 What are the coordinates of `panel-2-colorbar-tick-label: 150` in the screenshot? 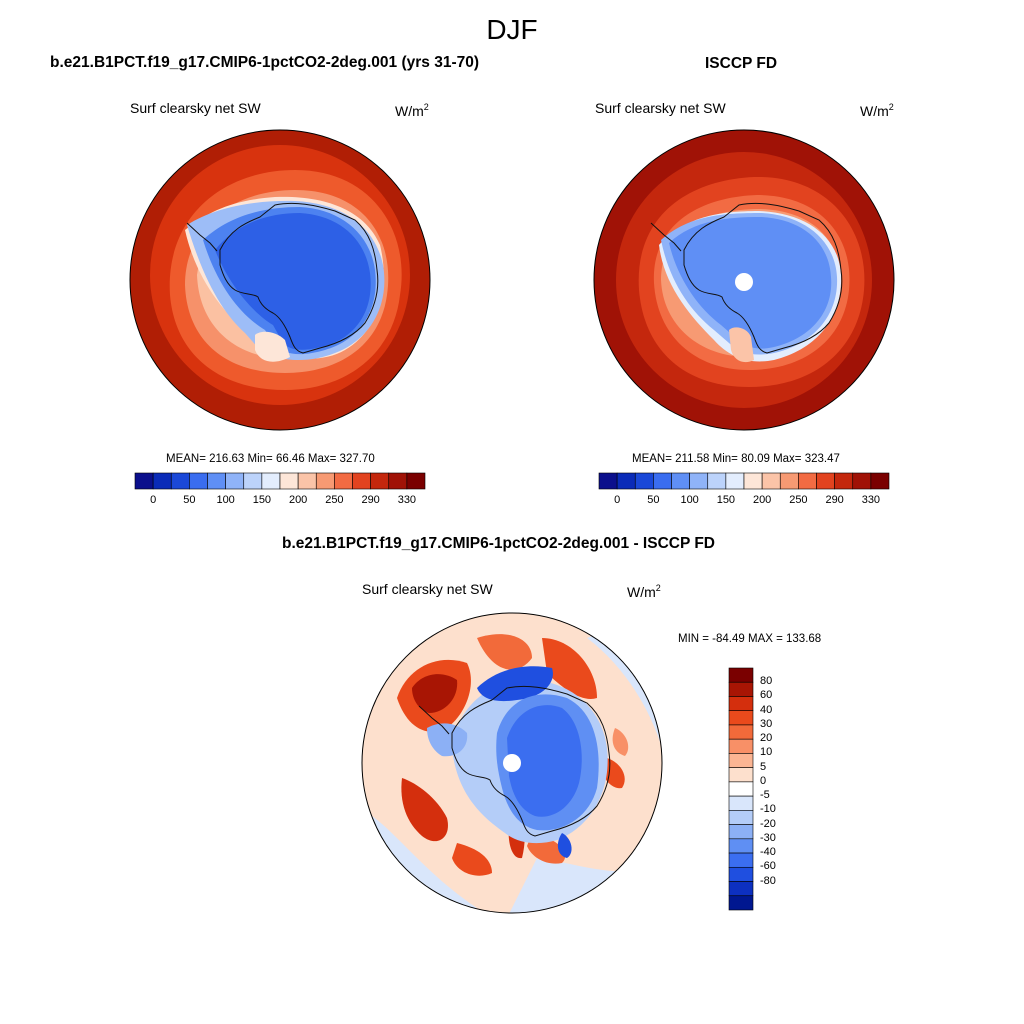 It's located at (726, 500).